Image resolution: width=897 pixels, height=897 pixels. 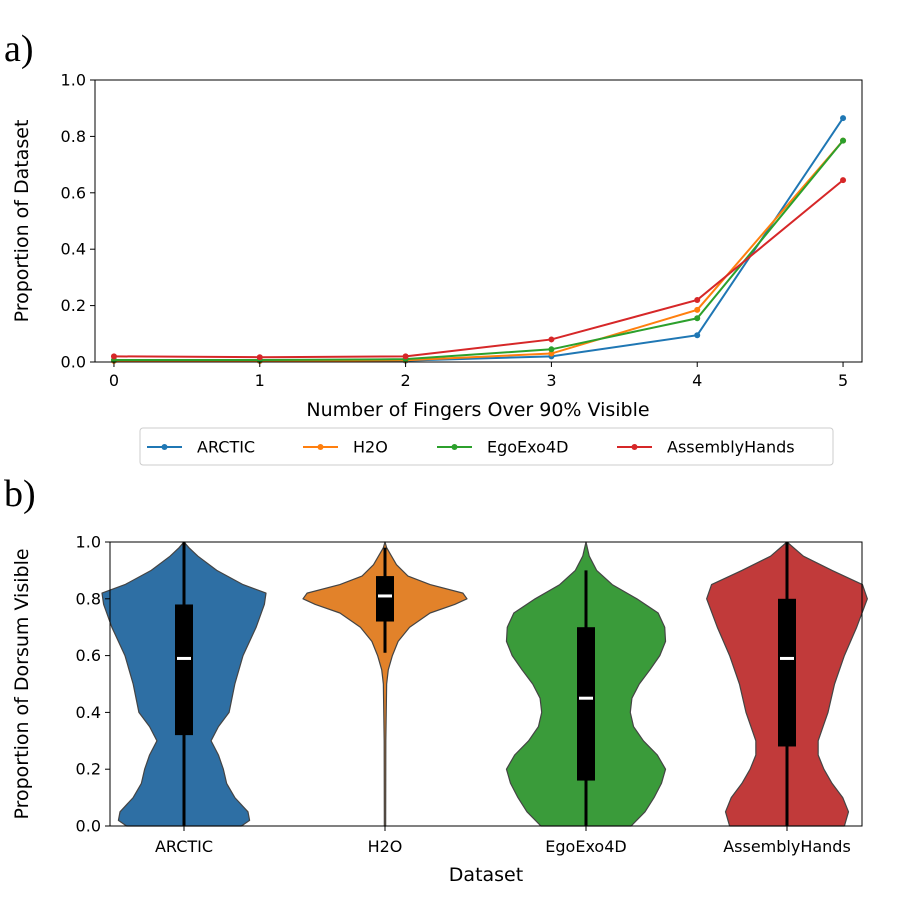 I want to click on violin-x-tick-label: H2O, so click(x=385, y=846).